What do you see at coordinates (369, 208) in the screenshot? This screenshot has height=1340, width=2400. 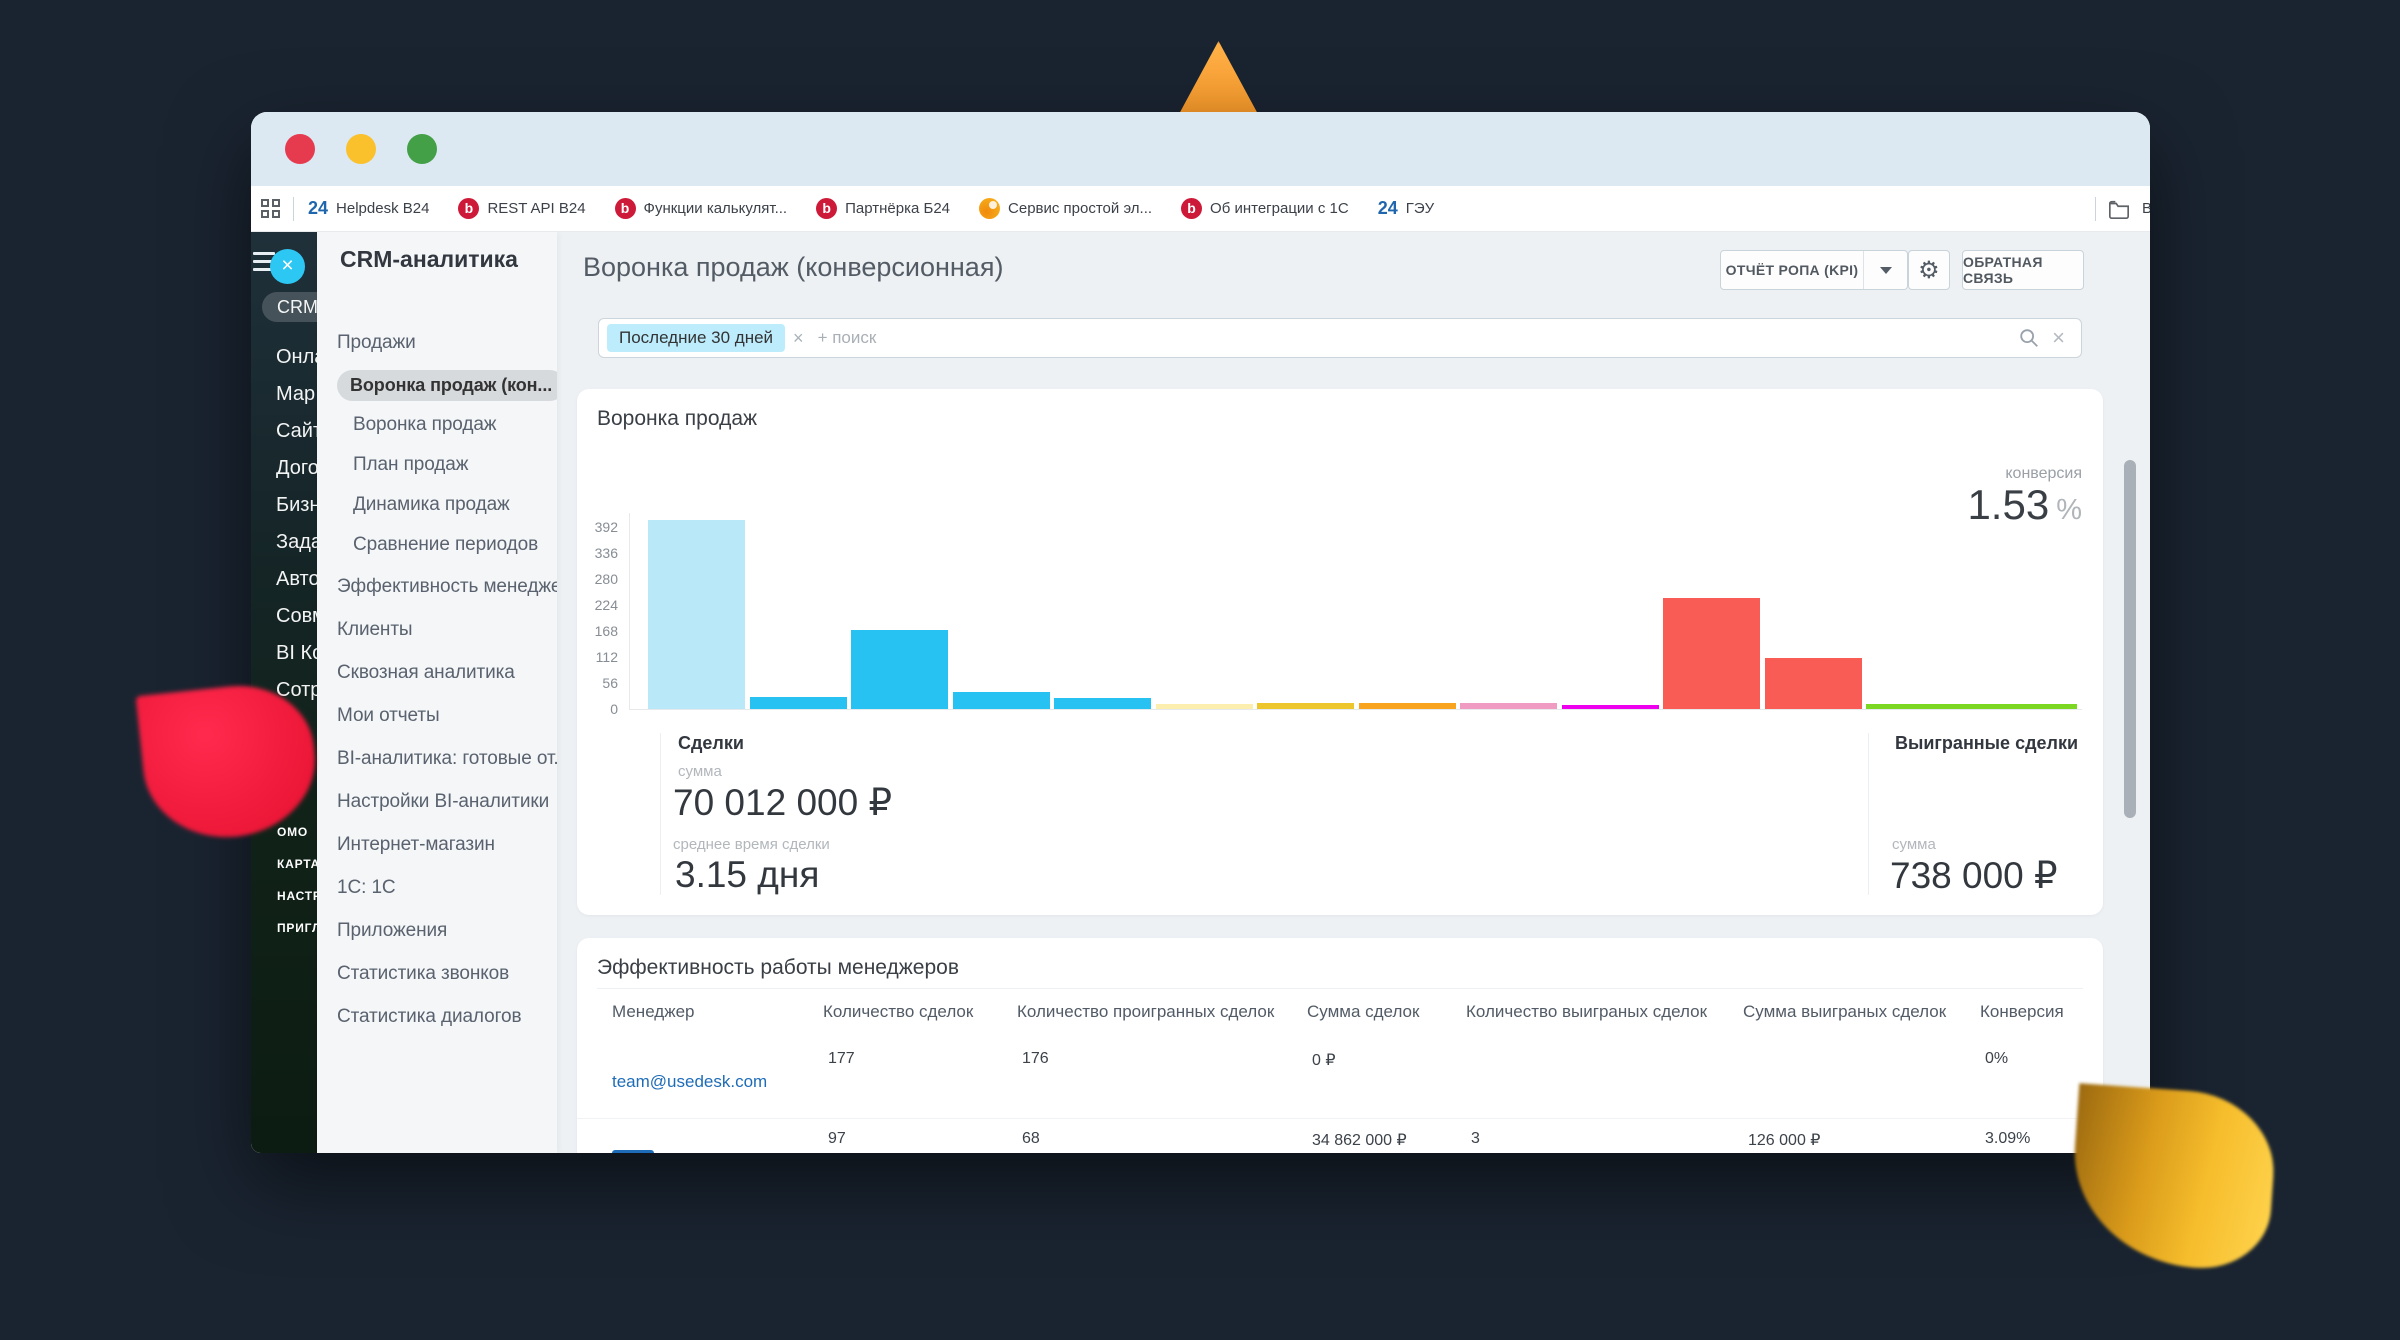 I see `bookmark-helpdesk: 24 Helpdesk B24` at bounding box center [369, 208].